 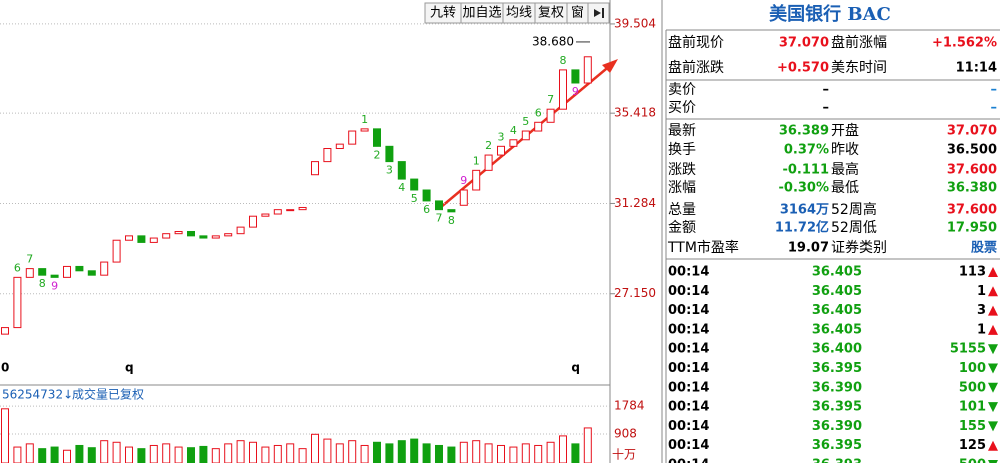 I want to click on trade-up-arrow, so click(x=993, y=291).